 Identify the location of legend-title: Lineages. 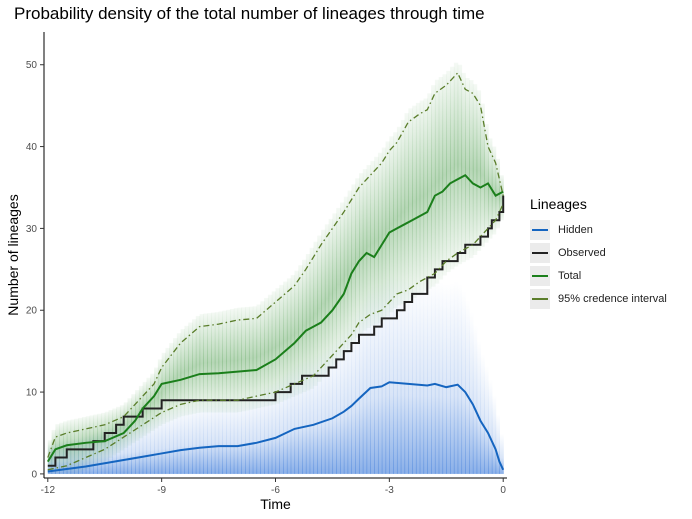
(558, 204).